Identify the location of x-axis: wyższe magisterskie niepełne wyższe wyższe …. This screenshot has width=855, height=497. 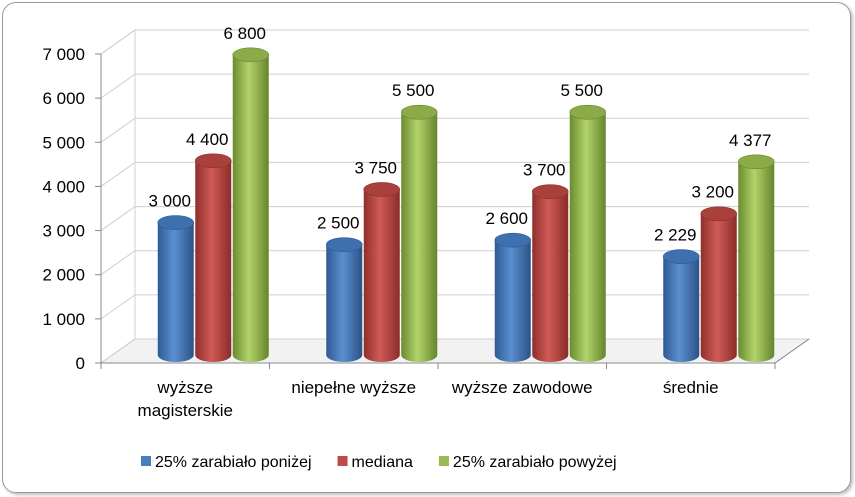
(455, 379).